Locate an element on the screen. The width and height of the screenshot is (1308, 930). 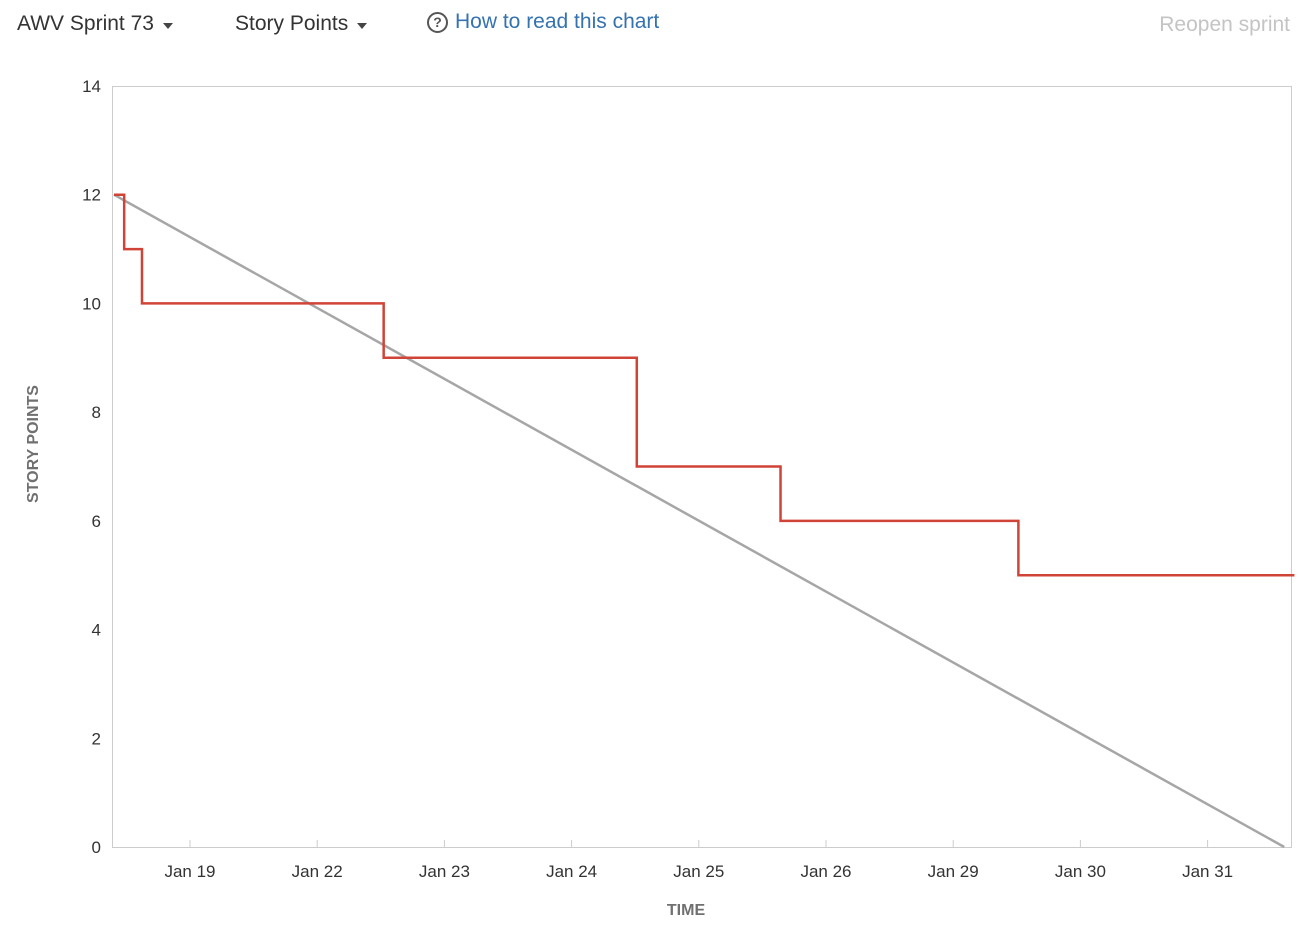
x-tick-label: Jan 31 is located at coordinates (1207, 871).